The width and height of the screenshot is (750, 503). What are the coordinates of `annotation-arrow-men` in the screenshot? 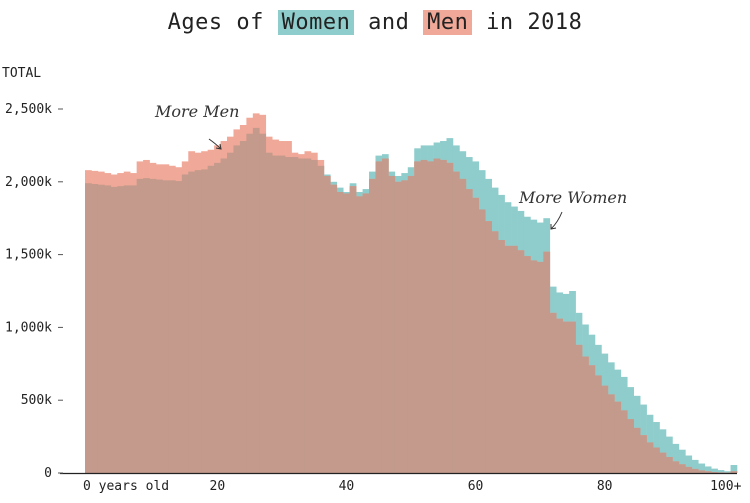 It's located at (215, 144).